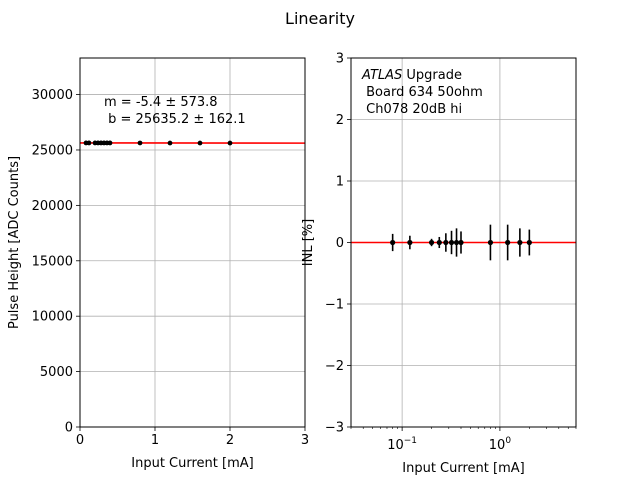 This screenshot has width=640, height=480. Describe the element at coordinates (320, 18) in the screenshot. I see `figure-title: Linearity` at that location.